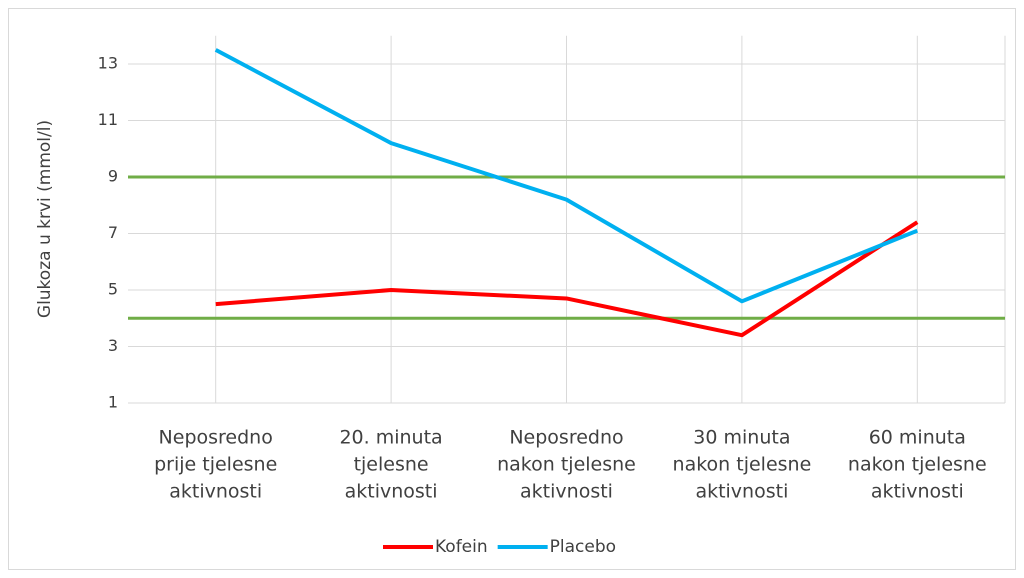 The image size is (1024, 578). Describe the element at coordinates (567, 279) in the screenshot. I see `line-series` at that location.